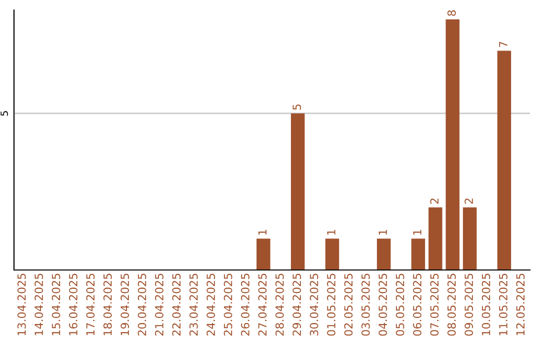 The width and height of the screenshot is (540, 340). What do you see at coordinates (451, 13) in the screenshot?
I see `data-label: 8` at bounding box center [451, 13].